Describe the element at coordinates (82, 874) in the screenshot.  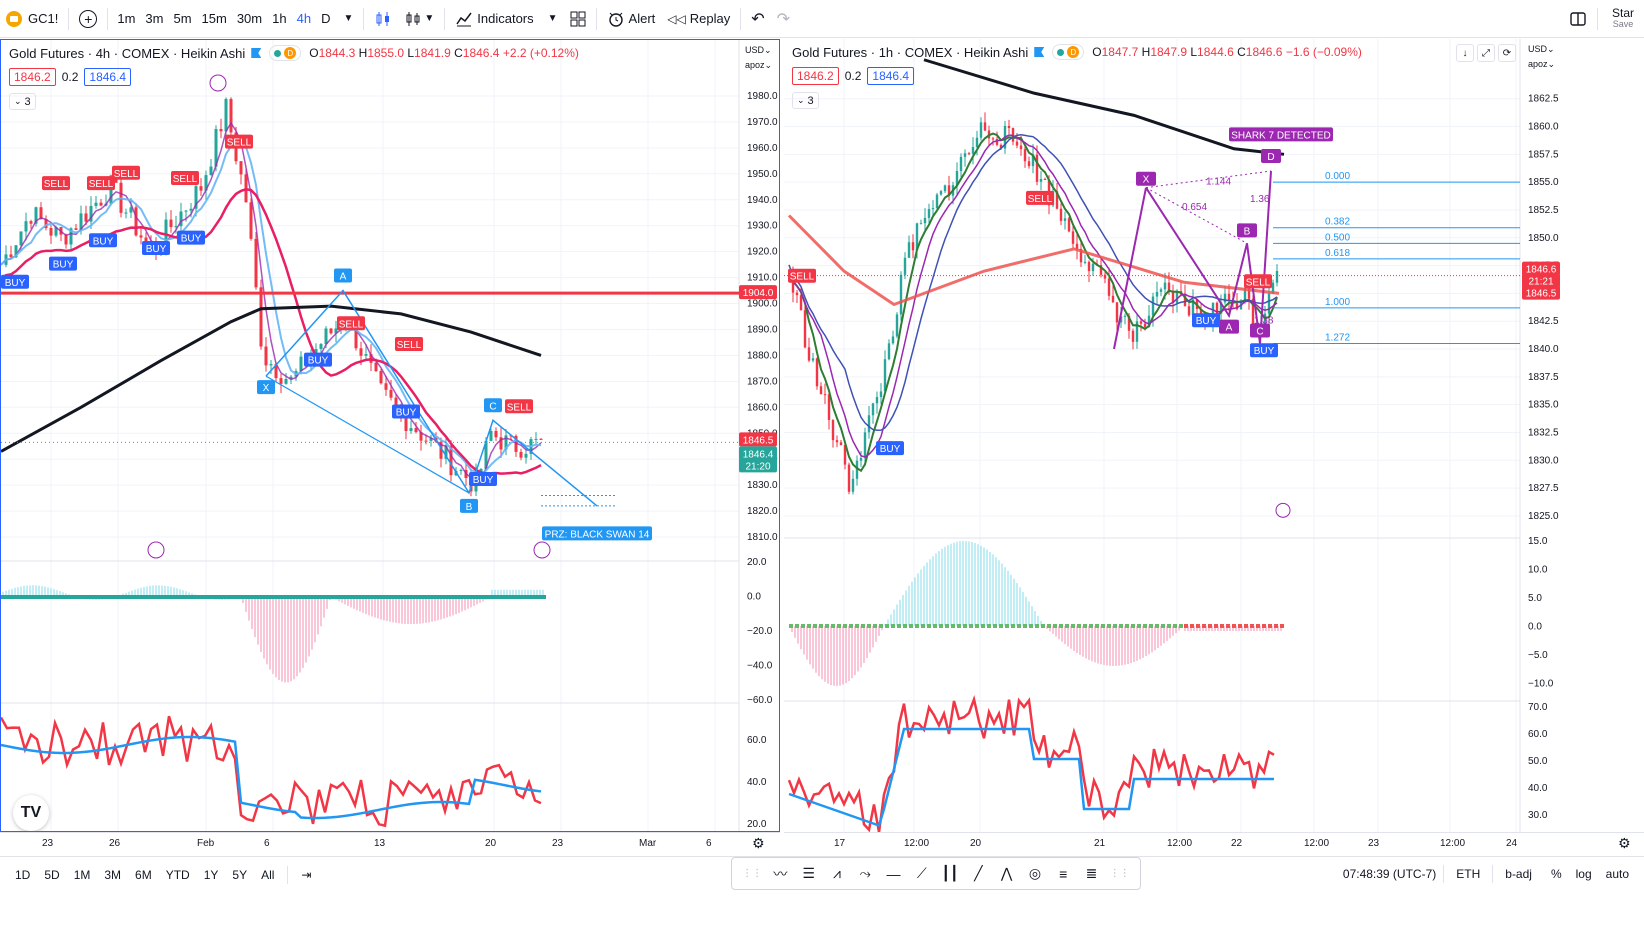
I see `range-1m: 1M` at that location.